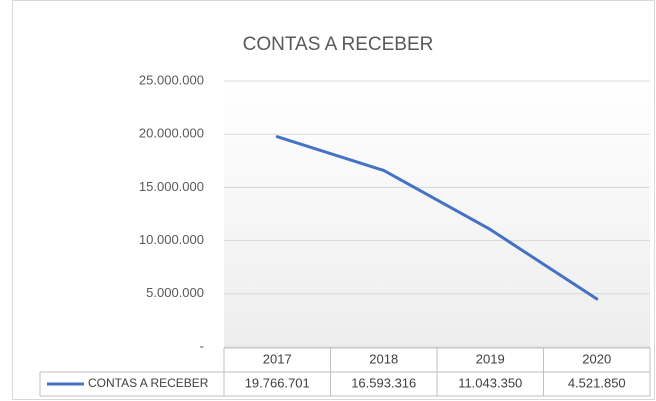 Image resolution: width=656 pixels, height=401 pixels. Describe the element at coordinates (596, 358) in the screenshot. I see `x-tick-label: 2020` at that location.